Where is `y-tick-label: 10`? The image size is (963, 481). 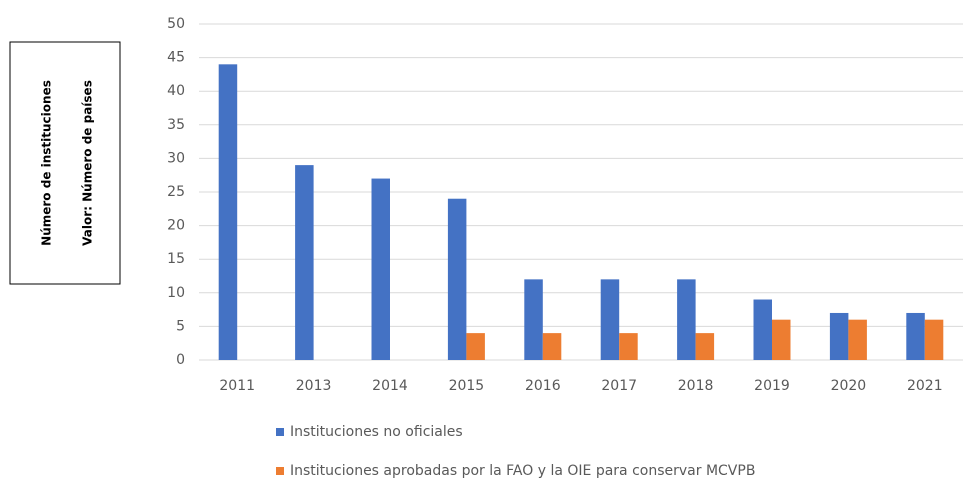 y-tick-label: 10 is located at coordinates (176, 293).